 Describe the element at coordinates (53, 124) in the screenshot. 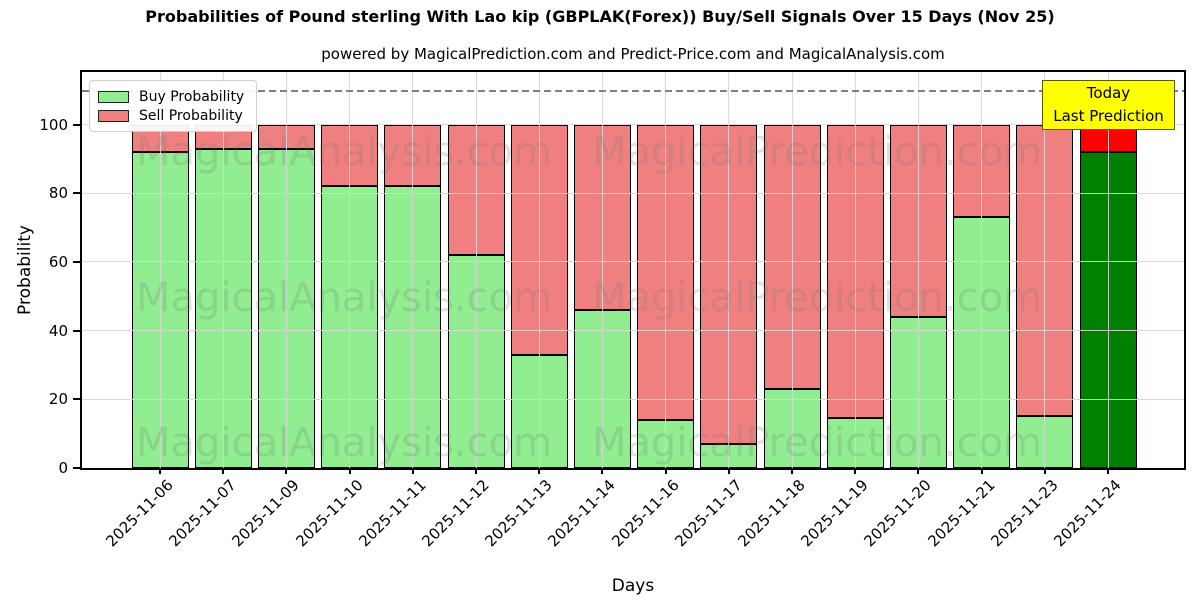

I see `y-tick-label: 100` at that location.